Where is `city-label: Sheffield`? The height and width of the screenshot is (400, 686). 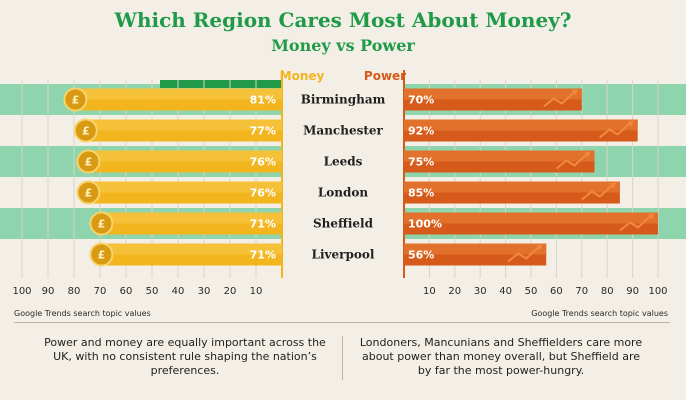 city-label: Sheffield is located at coordinates (343, 224).